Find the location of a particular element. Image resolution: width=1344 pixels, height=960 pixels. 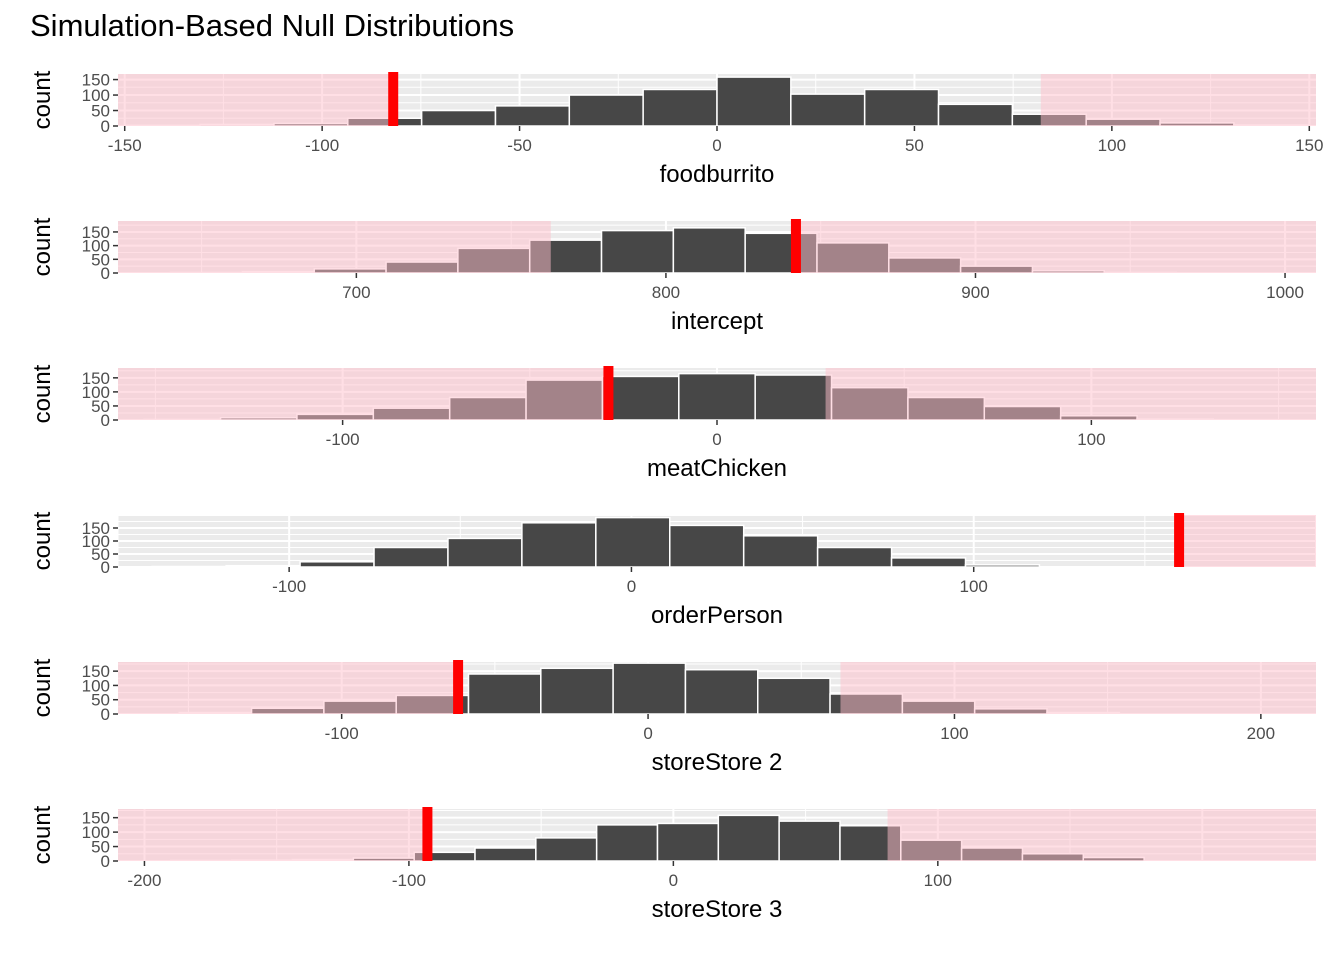

x-axis-title: storeStore 2 is located at coordinates (717, 762).